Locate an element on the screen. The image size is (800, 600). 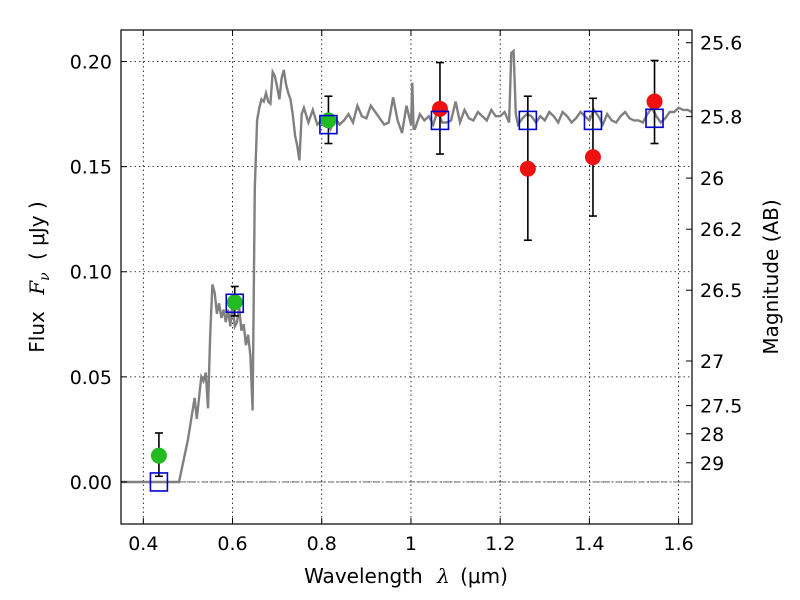
y-tick-label-3: 0.15 is located at coordinates (91, 168).